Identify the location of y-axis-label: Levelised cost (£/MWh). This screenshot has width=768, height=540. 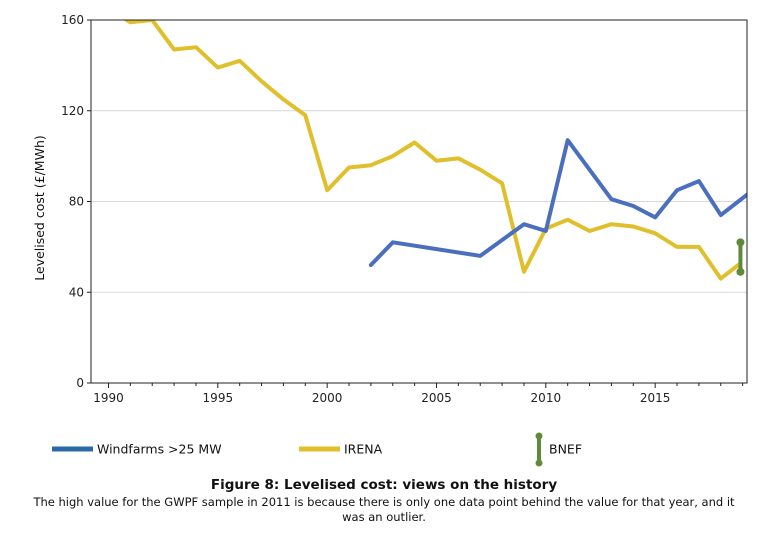
(39, 207).